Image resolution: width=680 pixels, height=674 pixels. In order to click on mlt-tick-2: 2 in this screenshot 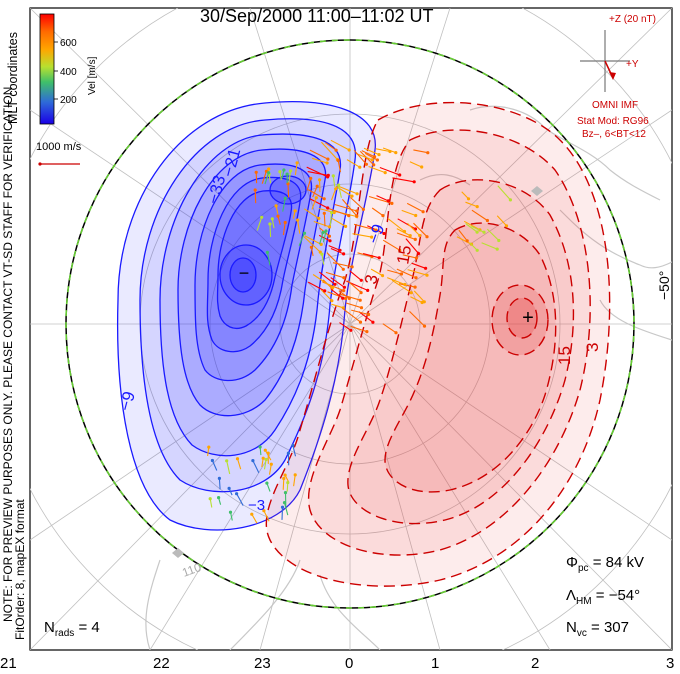, I will do `click(535, 663)`.